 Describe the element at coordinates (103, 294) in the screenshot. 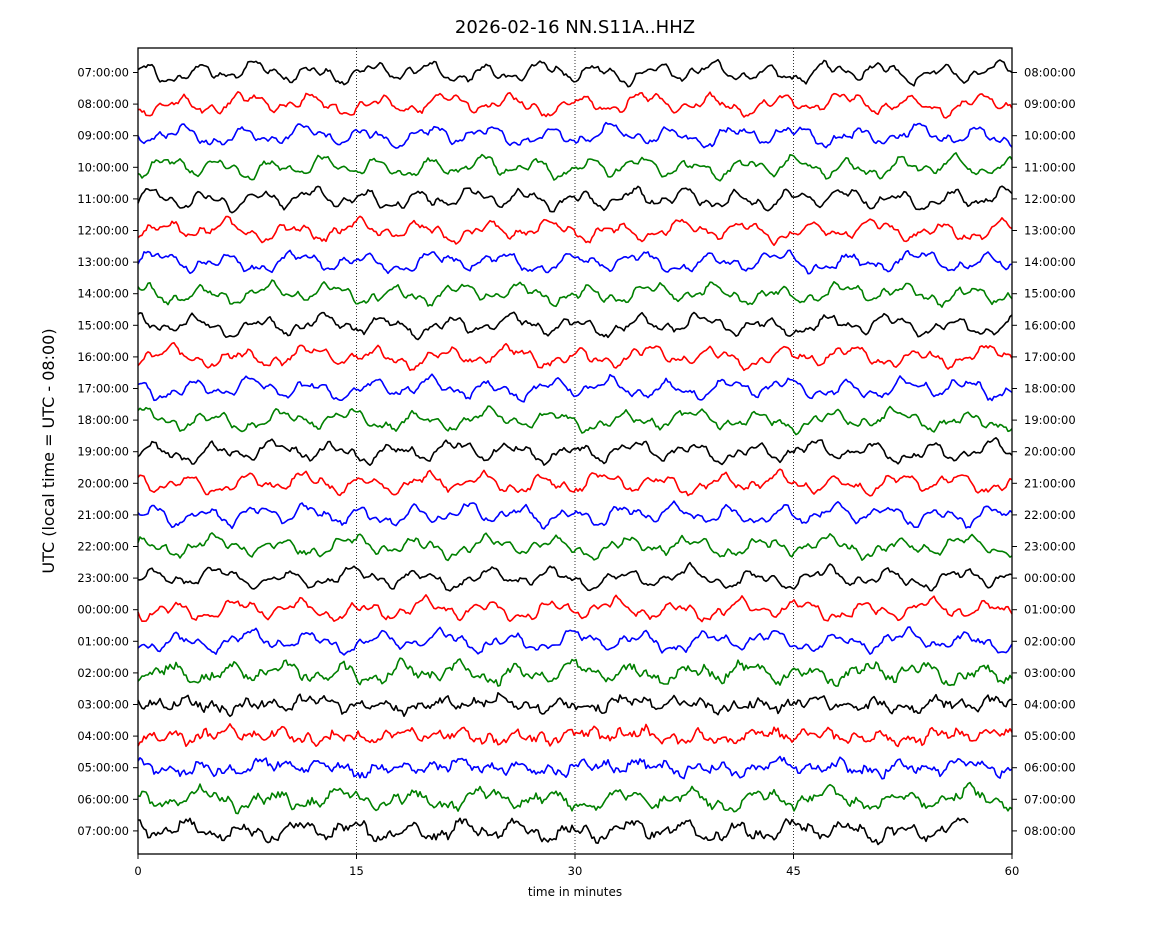

I see `left-tick-label-7: 14:00:00` at that location.